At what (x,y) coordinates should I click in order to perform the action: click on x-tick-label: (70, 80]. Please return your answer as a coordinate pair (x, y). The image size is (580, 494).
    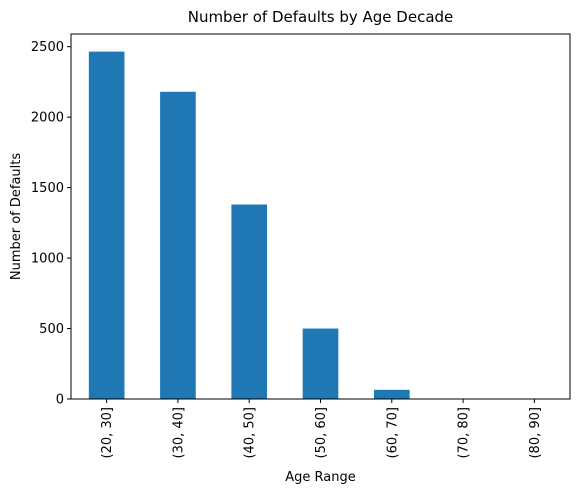
    Looking at the image, I should click on (464, 433).